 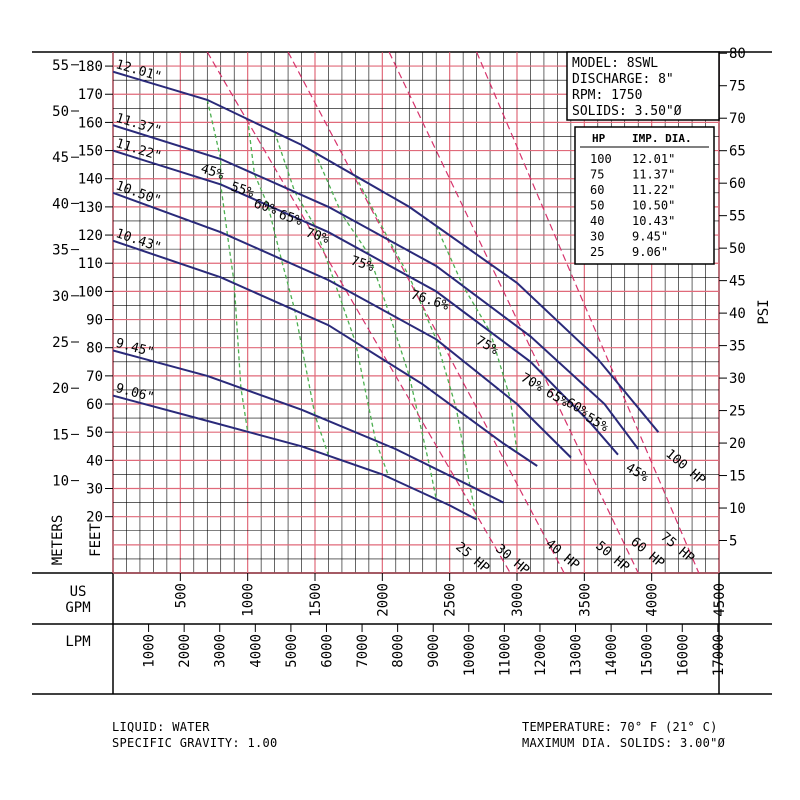 What do you see at coordinates (518, 600) in the screenshot?
I see `gpm-tick-label: 3000` at bounding box center [518, 600].